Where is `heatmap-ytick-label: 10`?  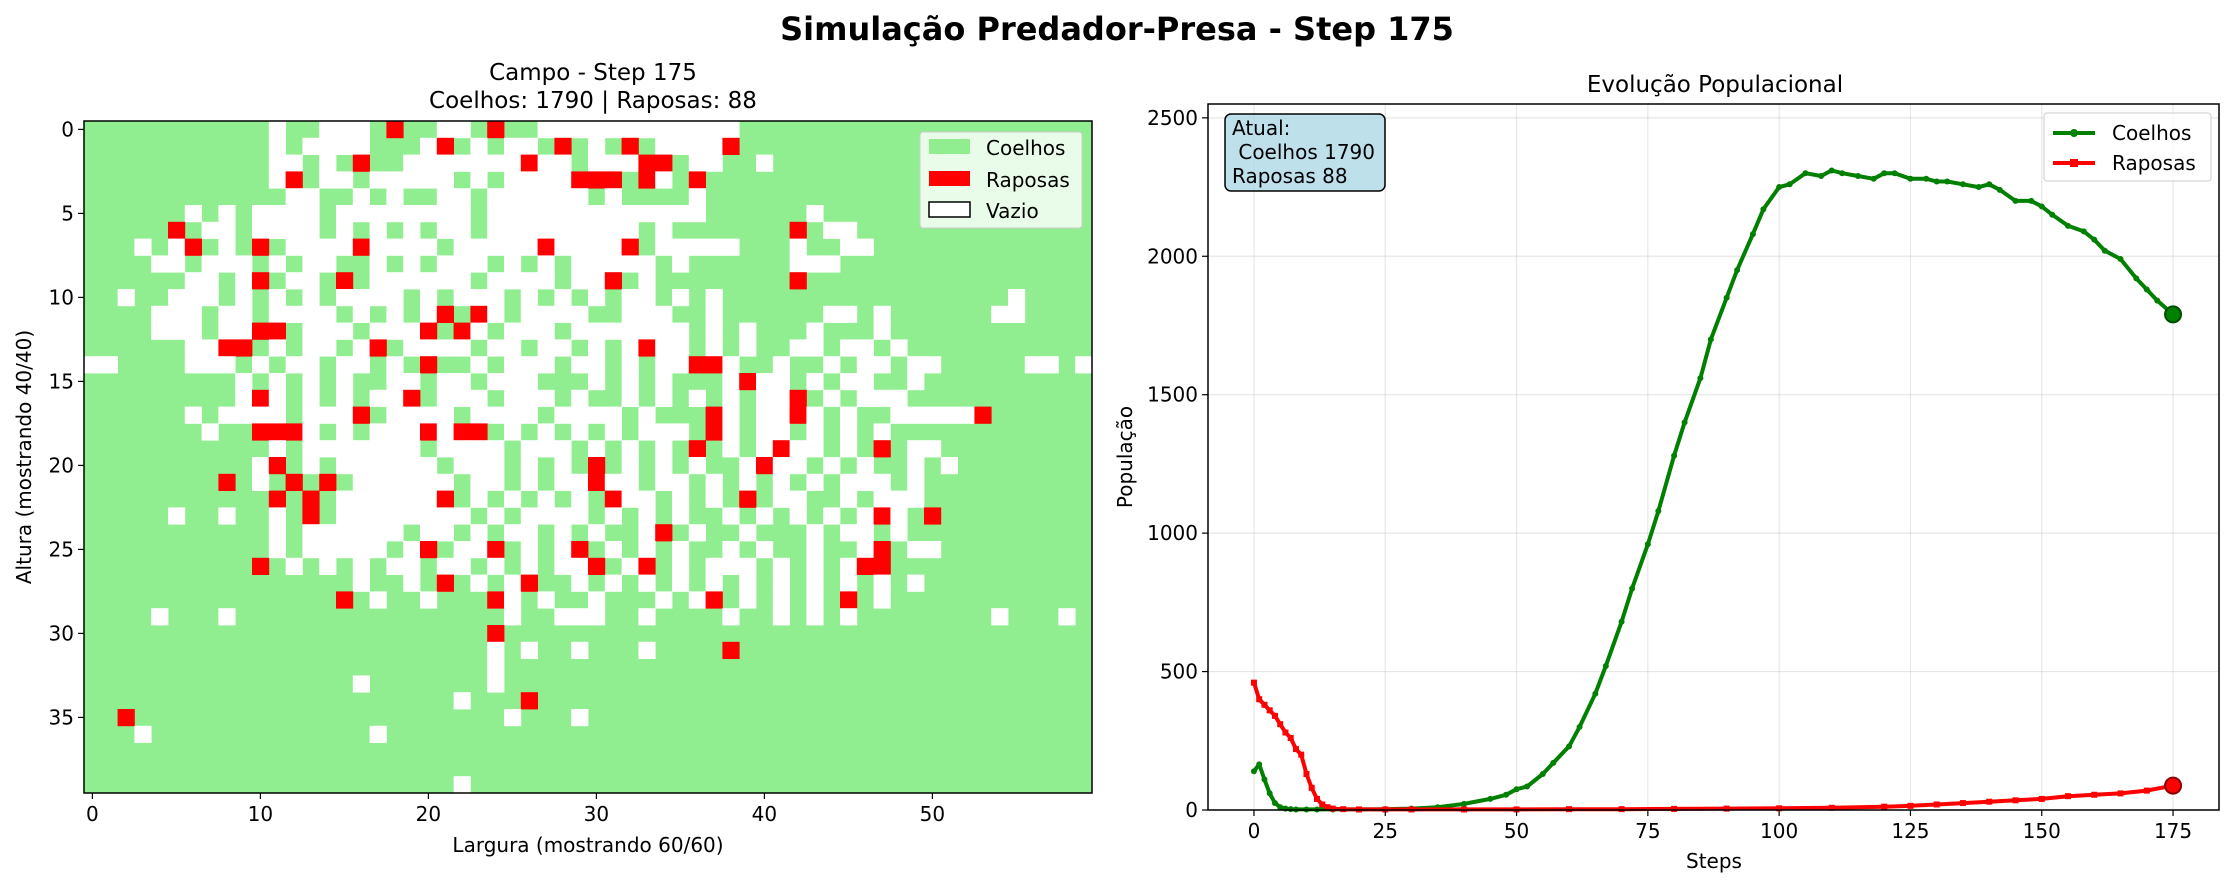 heatmap-ytick-label: 10 is located at coordinates (61, 297).